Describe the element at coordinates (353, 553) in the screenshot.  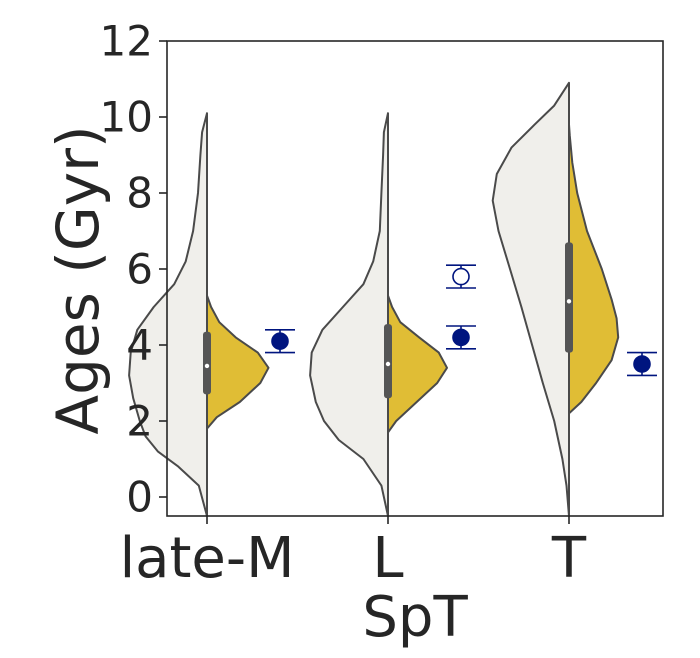
I see `x-axis: late-M L T` at that location.